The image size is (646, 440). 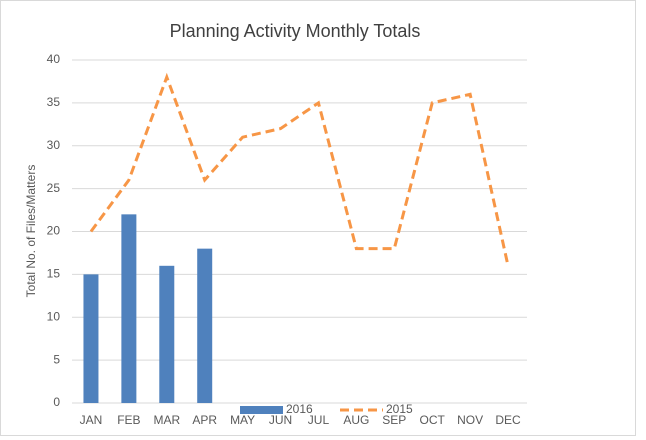 What do you see at coordinates (299, 409) in the screenshot?
I see `legend-label: 2016` at bounding box center [299, 409].